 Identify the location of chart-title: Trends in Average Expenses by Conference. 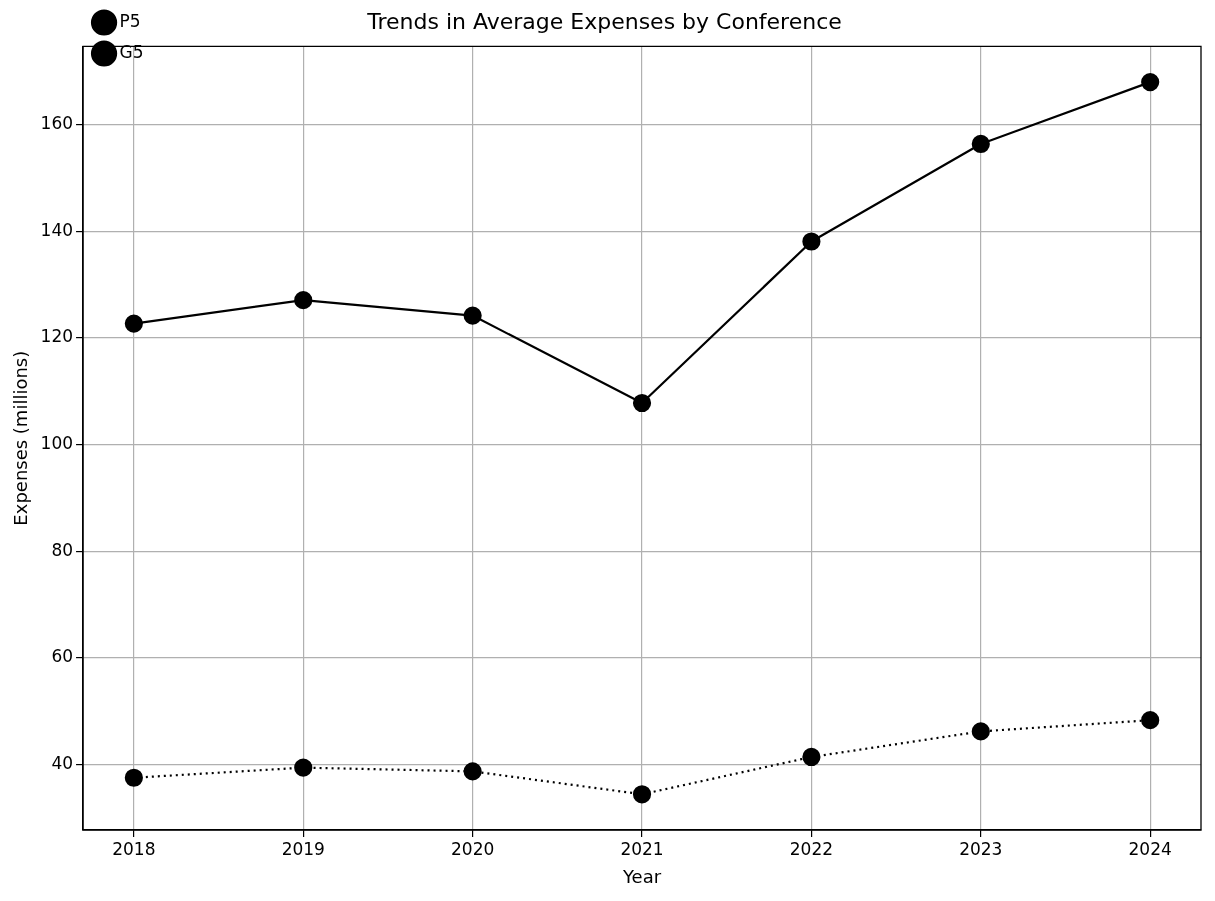
(604, 21).